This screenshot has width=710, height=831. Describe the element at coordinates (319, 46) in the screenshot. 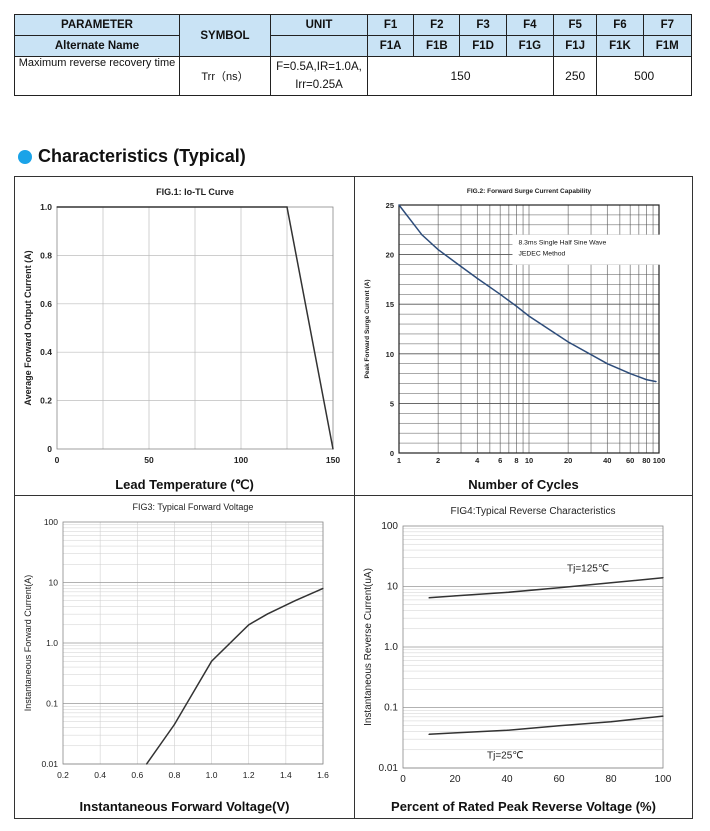

I see `header-unit-blank` at that location.